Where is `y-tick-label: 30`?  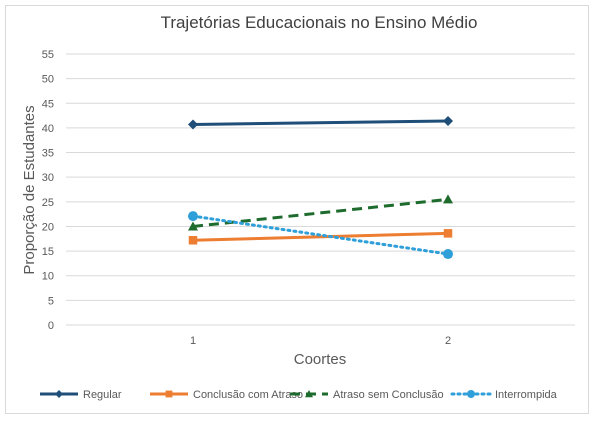
y-tick-label: 30 is located at coordinates (48, 178).